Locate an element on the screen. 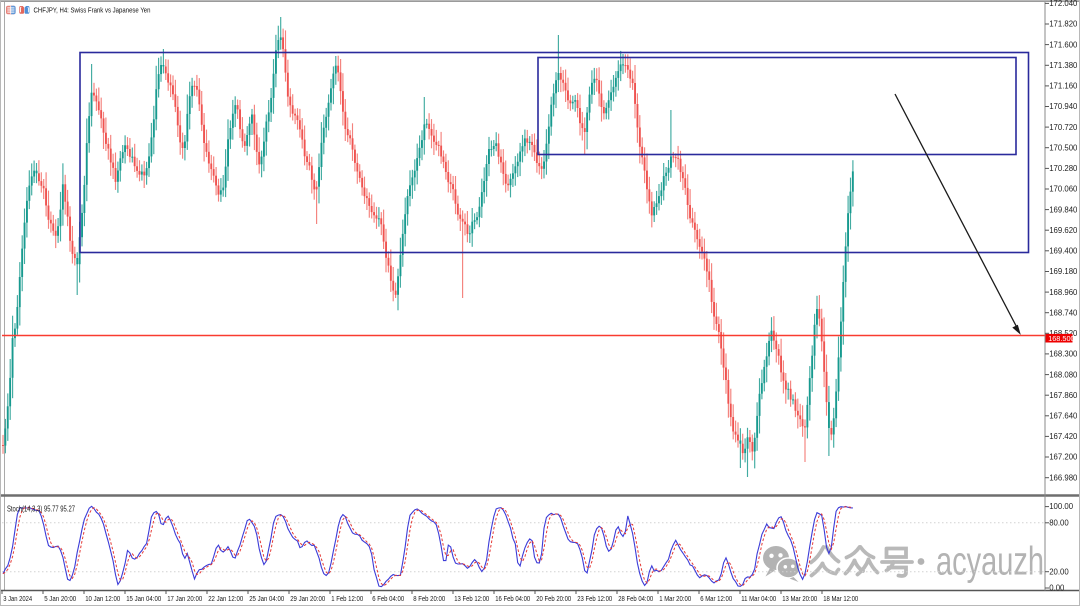 This screenshot has height=606, width=1080. svg-text: 168.520 is located at coordinates (1063, 333).